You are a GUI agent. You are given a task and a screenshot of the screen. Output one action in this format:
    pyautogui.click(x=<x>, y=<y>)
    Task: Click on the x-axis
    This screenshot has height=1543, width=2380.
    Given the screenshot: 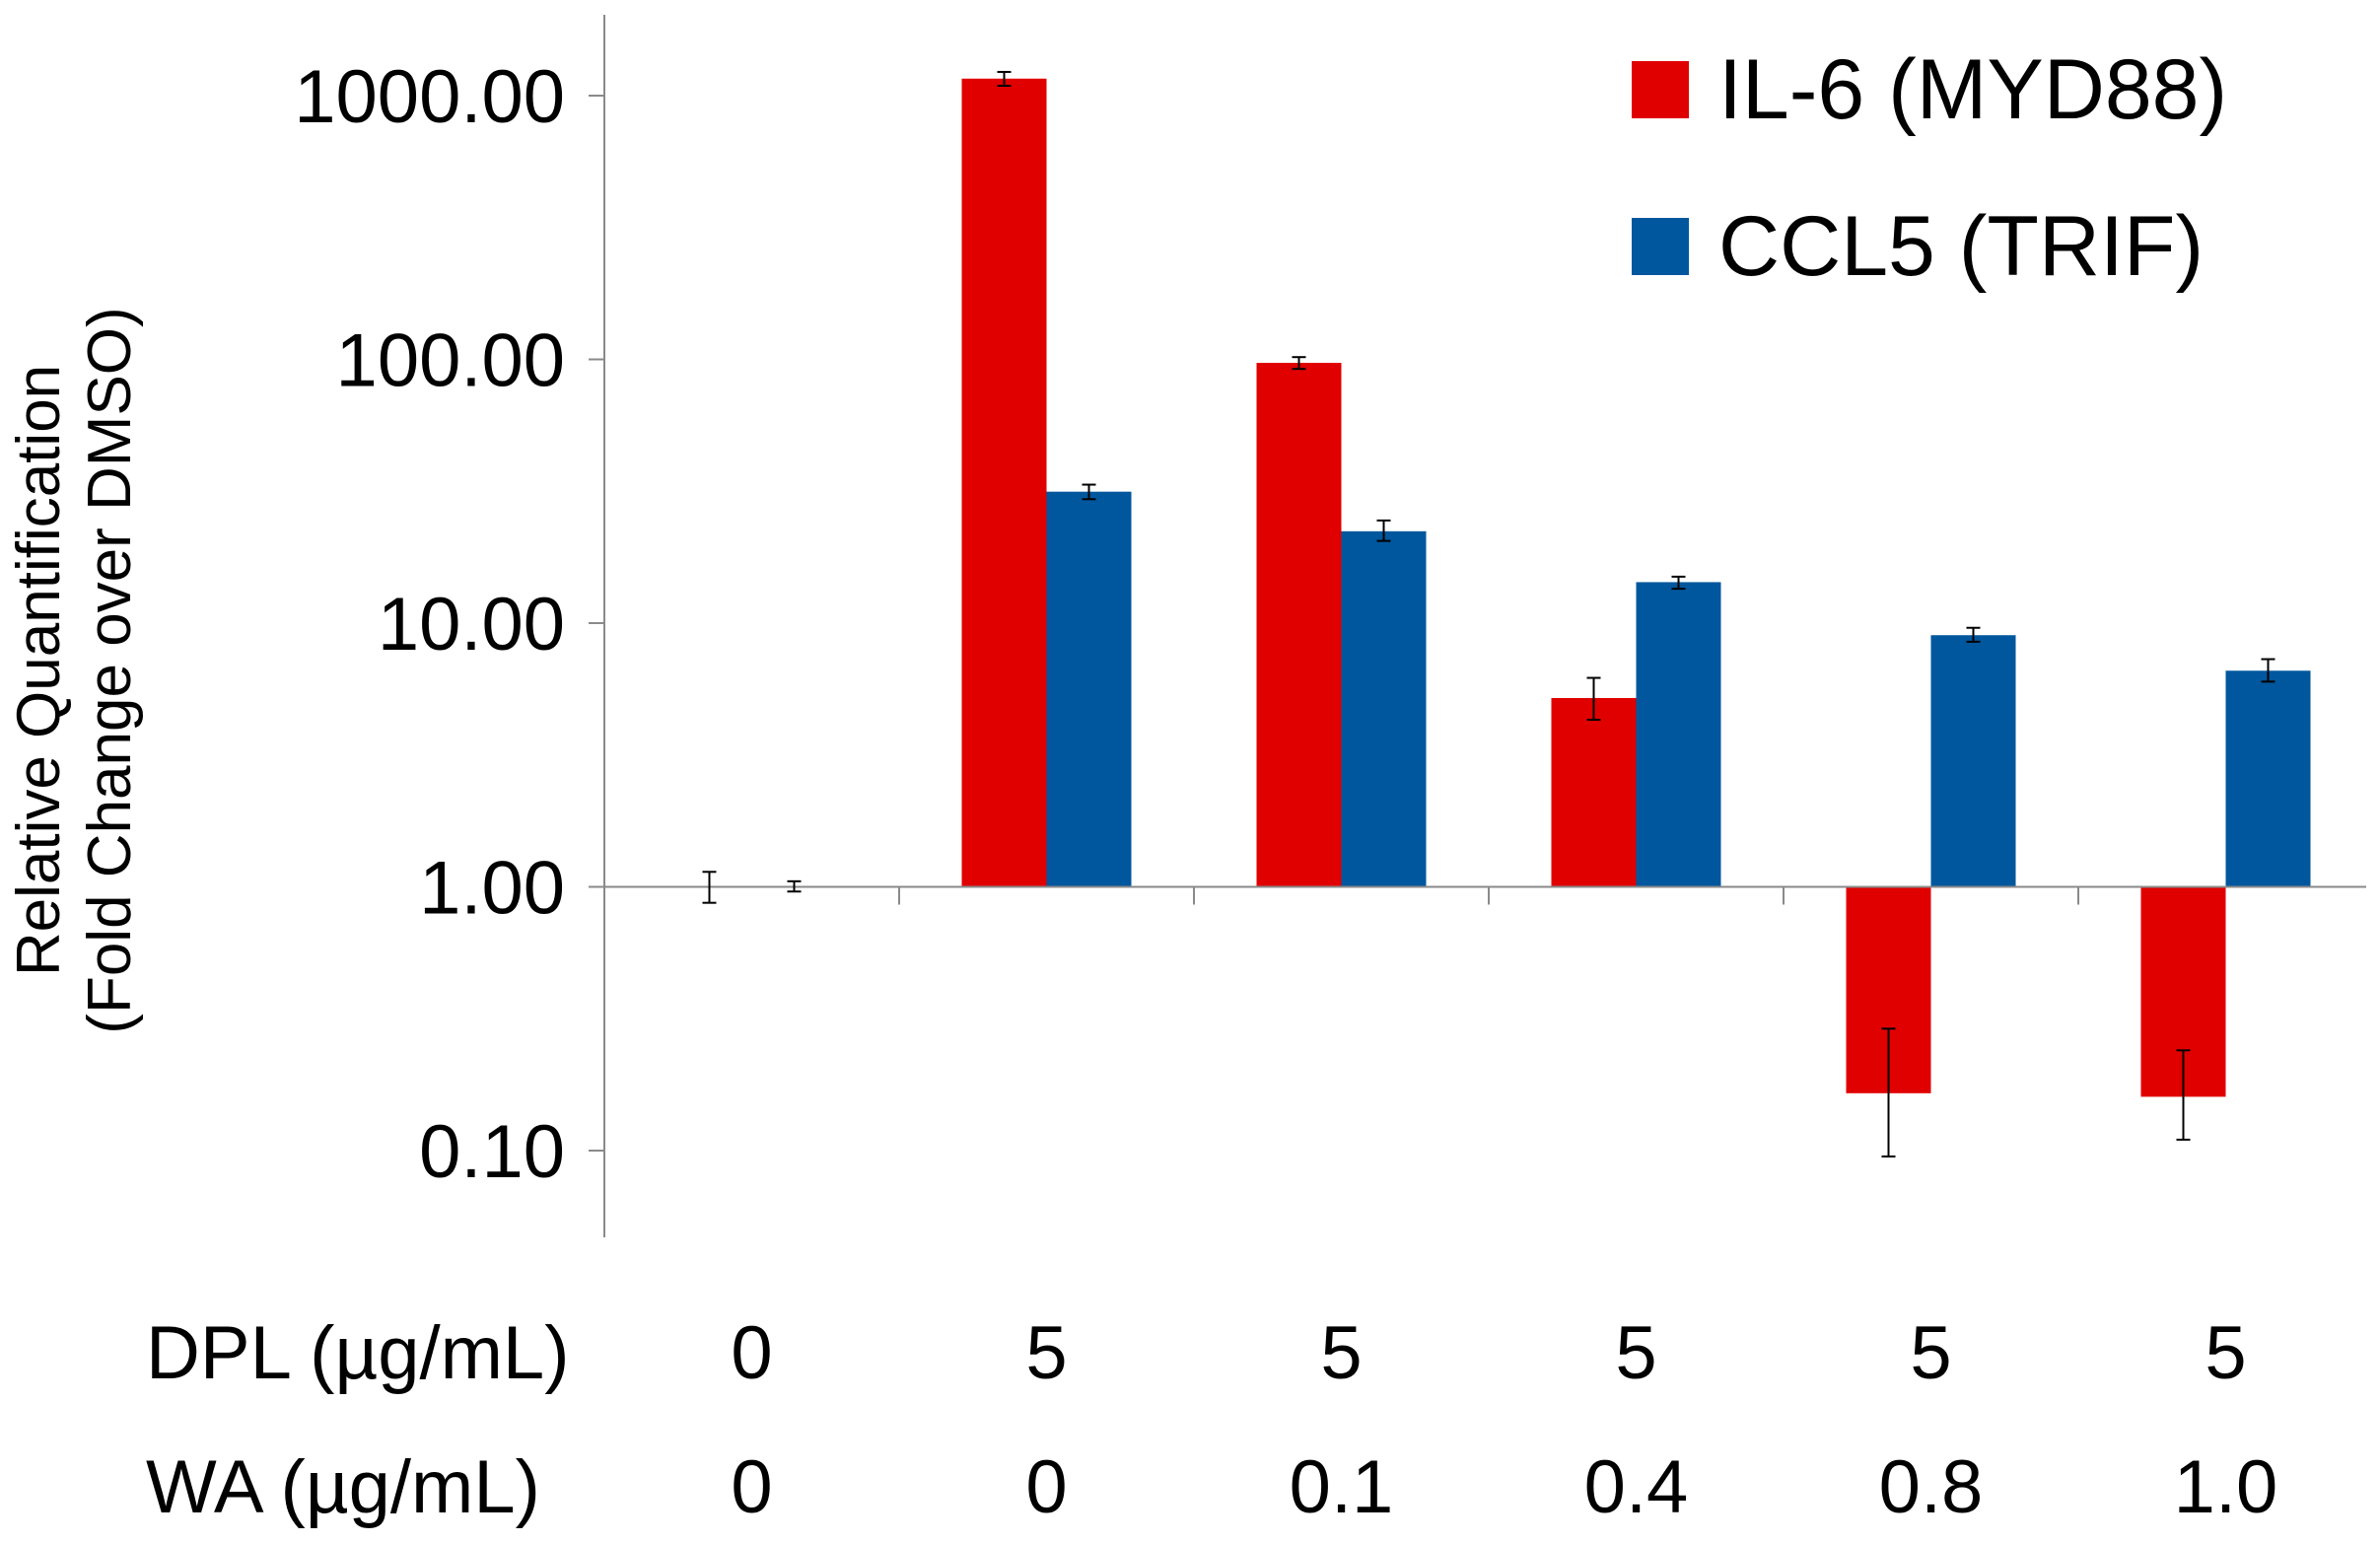 What is the action you would take?
    pyautogui.click(x=1485, y=895)
    